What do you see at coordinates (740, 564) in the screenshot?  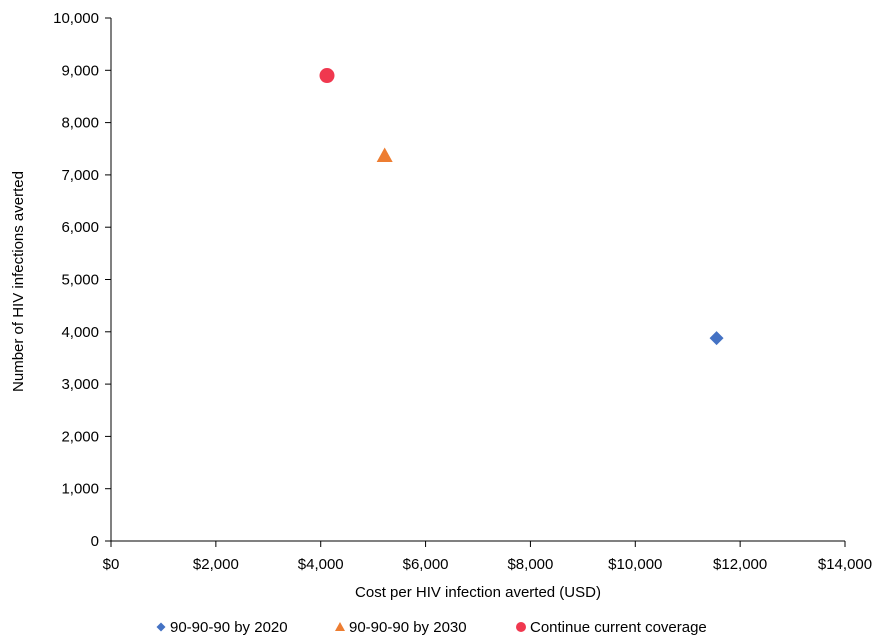 I see `x-tick-label: $12,000` at bounding box center [740, 564].